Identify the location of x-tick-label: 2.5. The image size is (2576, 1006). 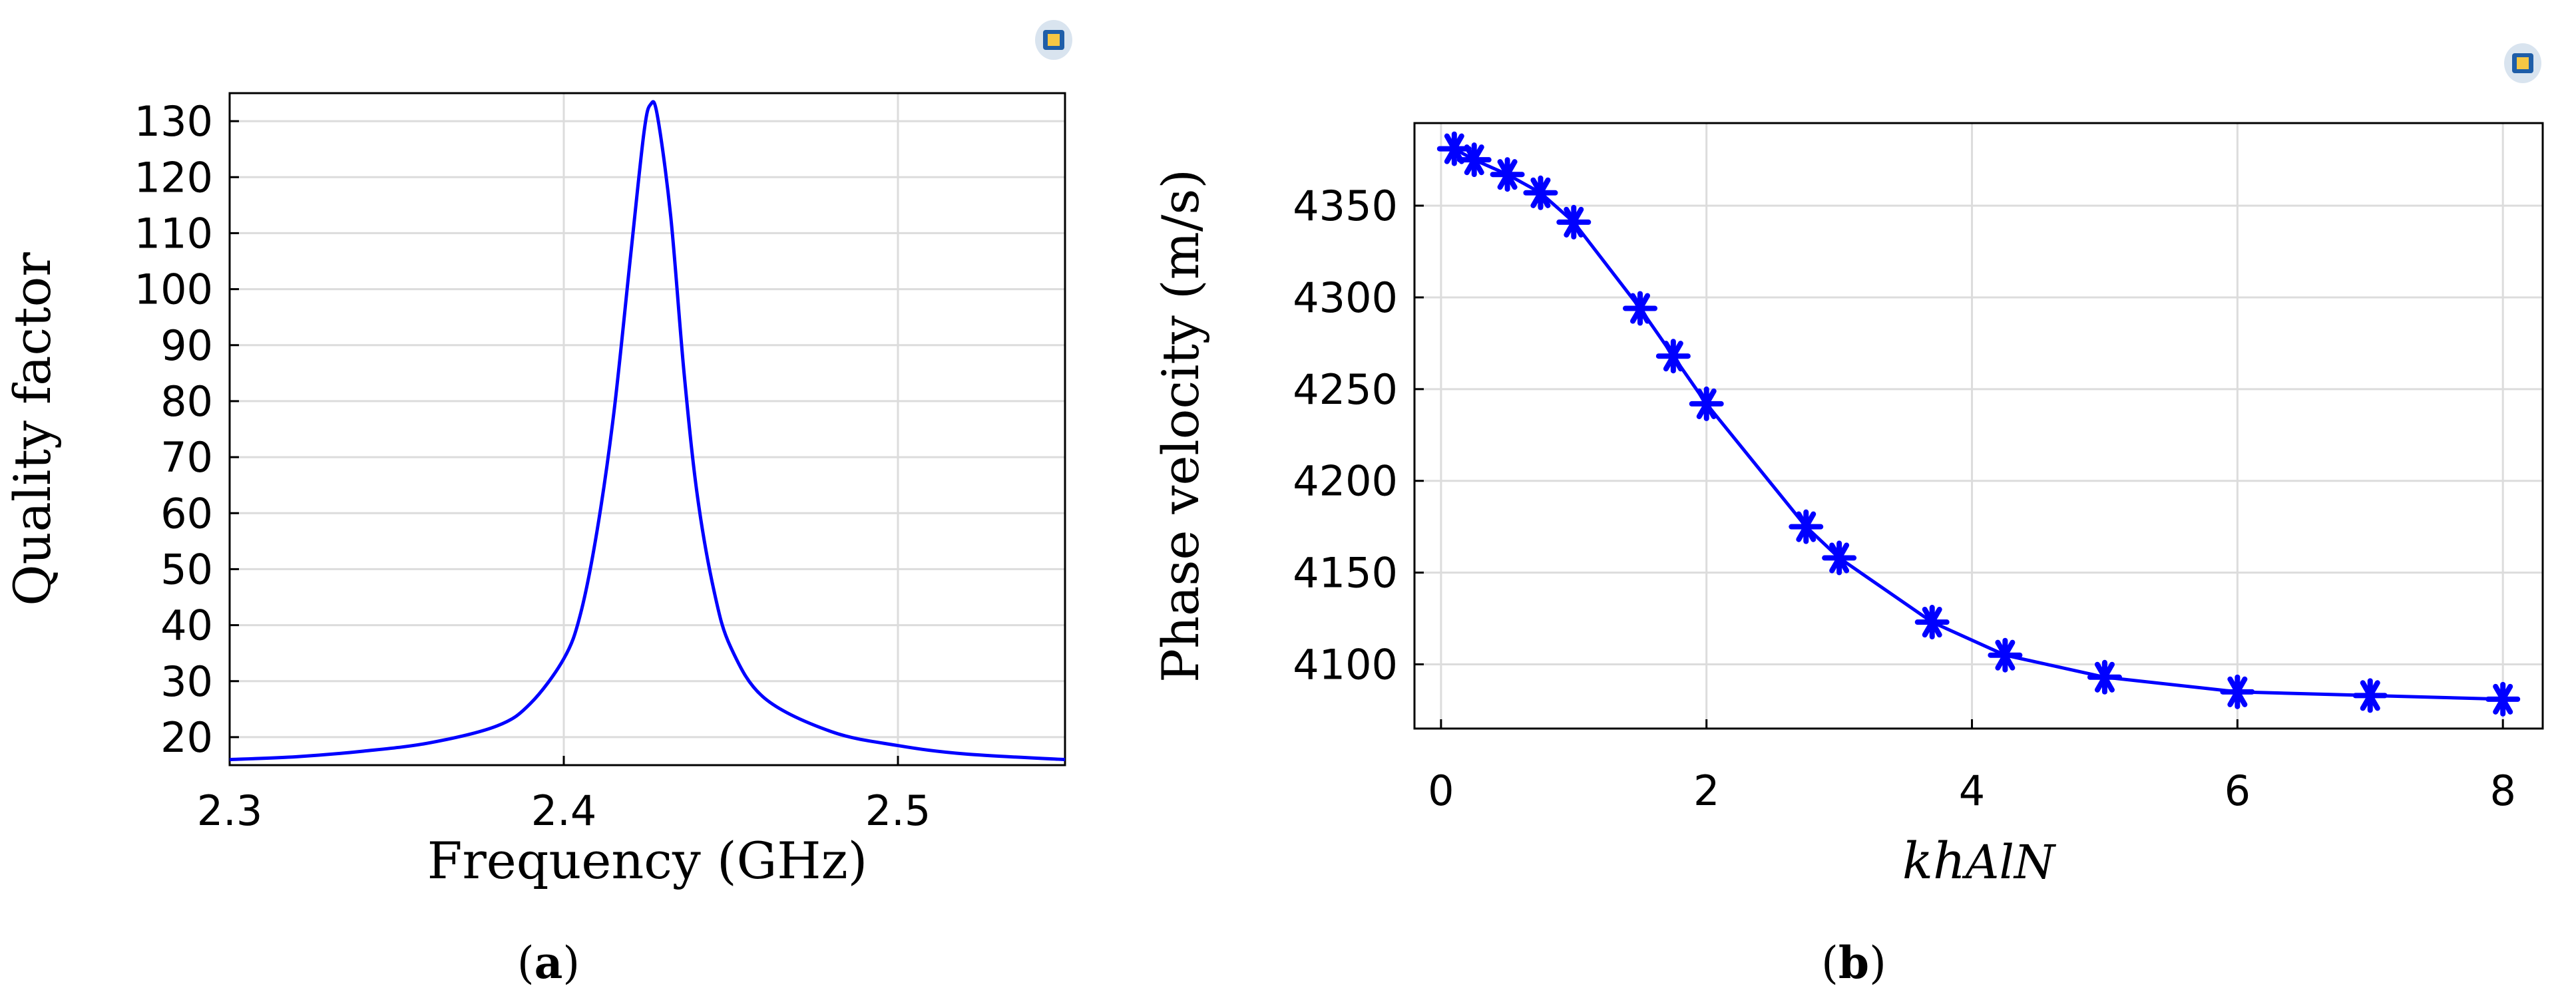
(898, 810).